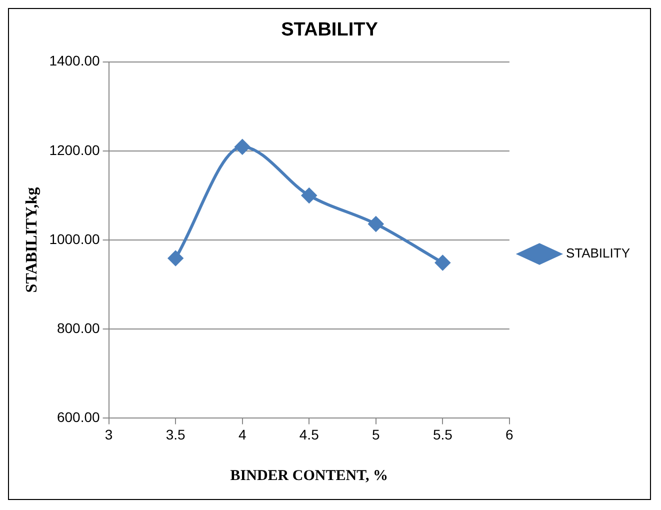 Image resolution: width=661 pixels, height=510 pixels. What do you see at coordinates (32, 240) in the screenshot?
I see `y-axis-title: STABILITY,kg` at bounding box center [32, 240].